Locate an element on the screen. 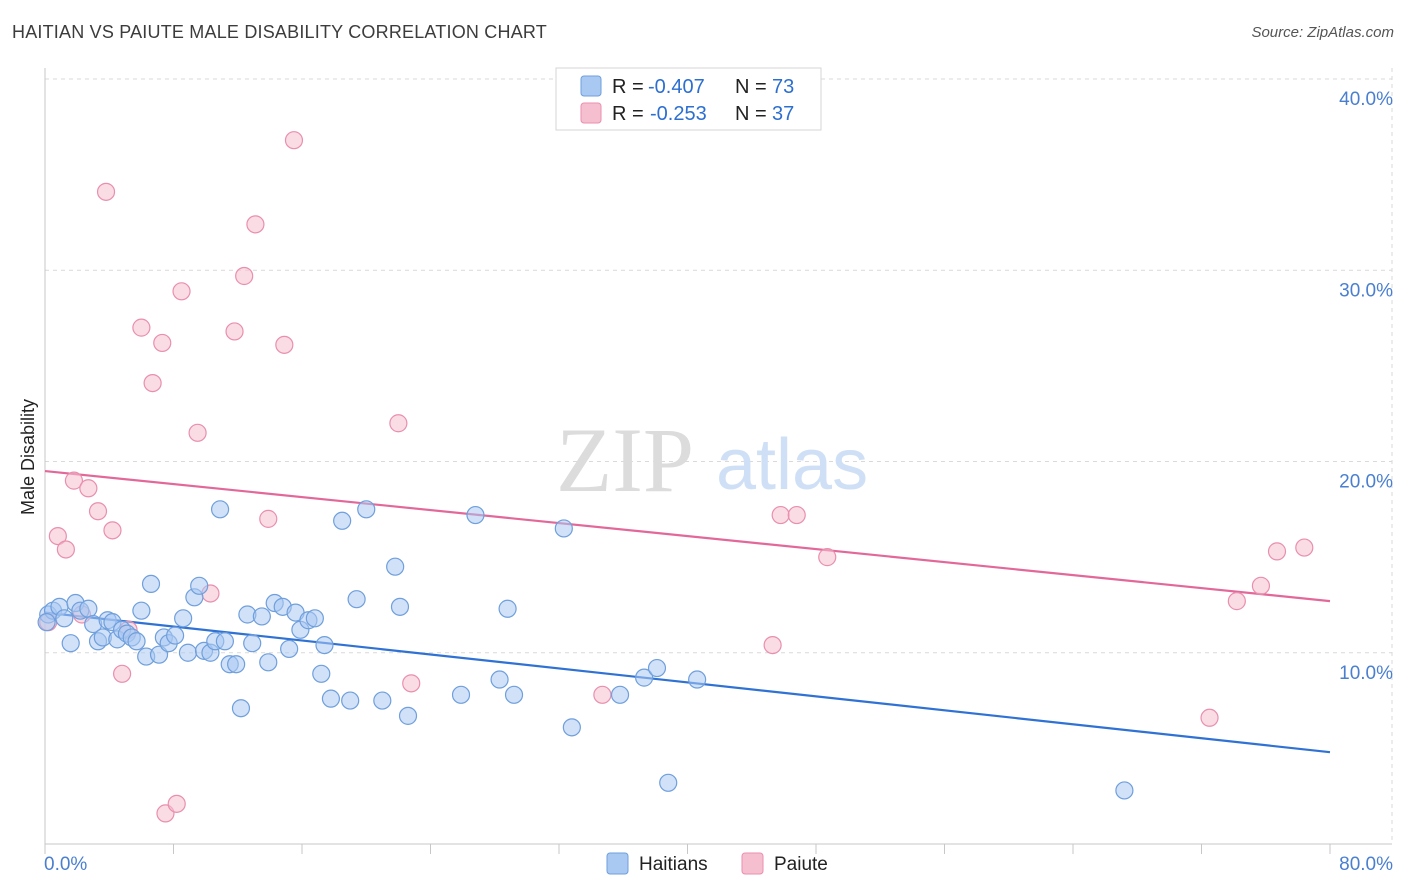  haitians-trend-line is located at coordinates (687, 682).